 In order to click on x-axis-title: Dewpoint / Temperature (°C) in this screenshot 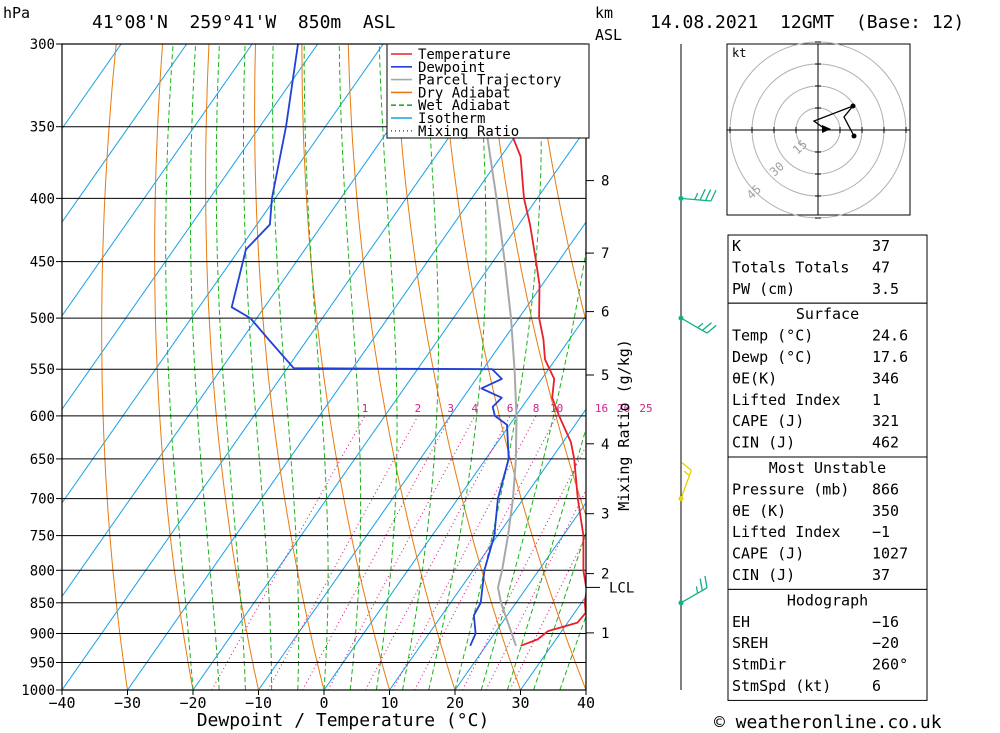, I will do `click(343, 720)`.